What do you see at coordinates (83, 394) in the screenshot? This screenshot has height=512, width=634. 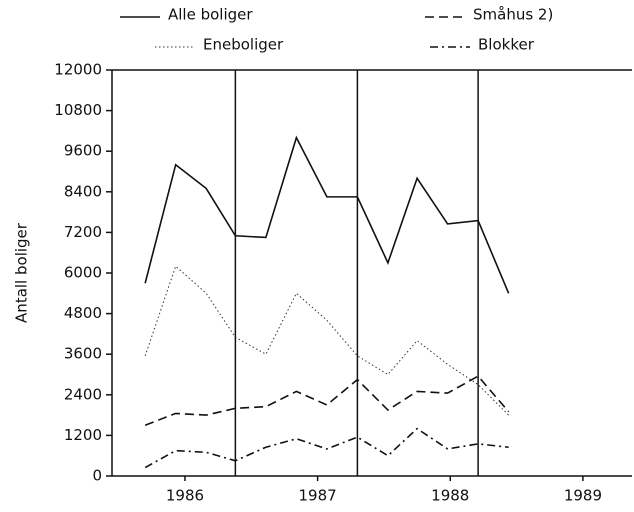 I see `y-tick-label: 2400` at bounding box center [83, 394].